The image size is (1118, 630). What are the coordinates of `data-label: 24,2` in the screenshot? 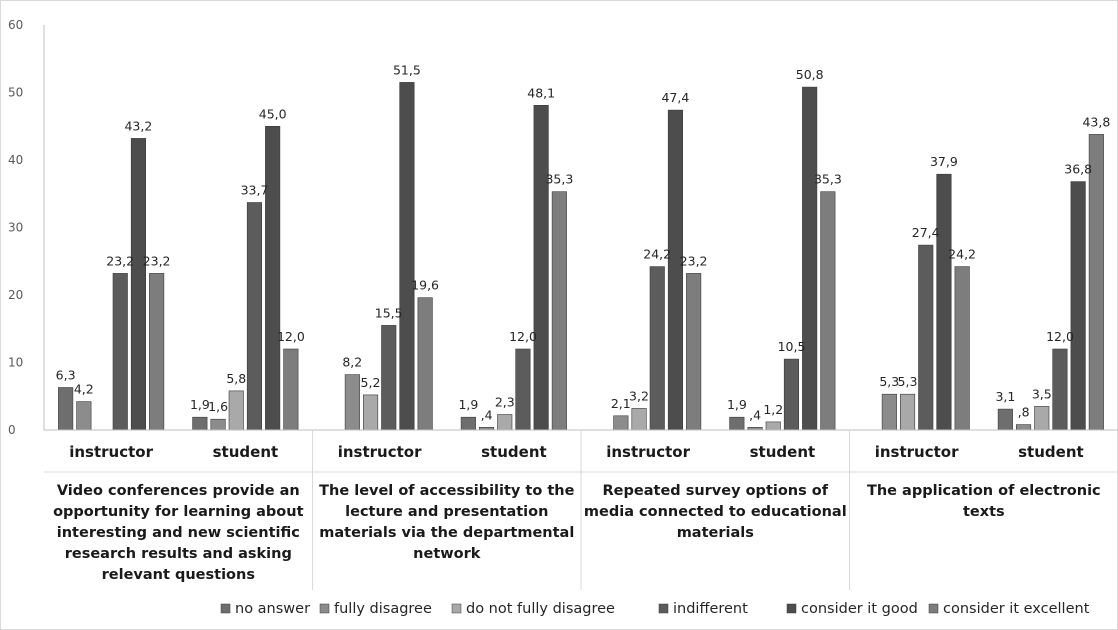 It's located at (962, 254).